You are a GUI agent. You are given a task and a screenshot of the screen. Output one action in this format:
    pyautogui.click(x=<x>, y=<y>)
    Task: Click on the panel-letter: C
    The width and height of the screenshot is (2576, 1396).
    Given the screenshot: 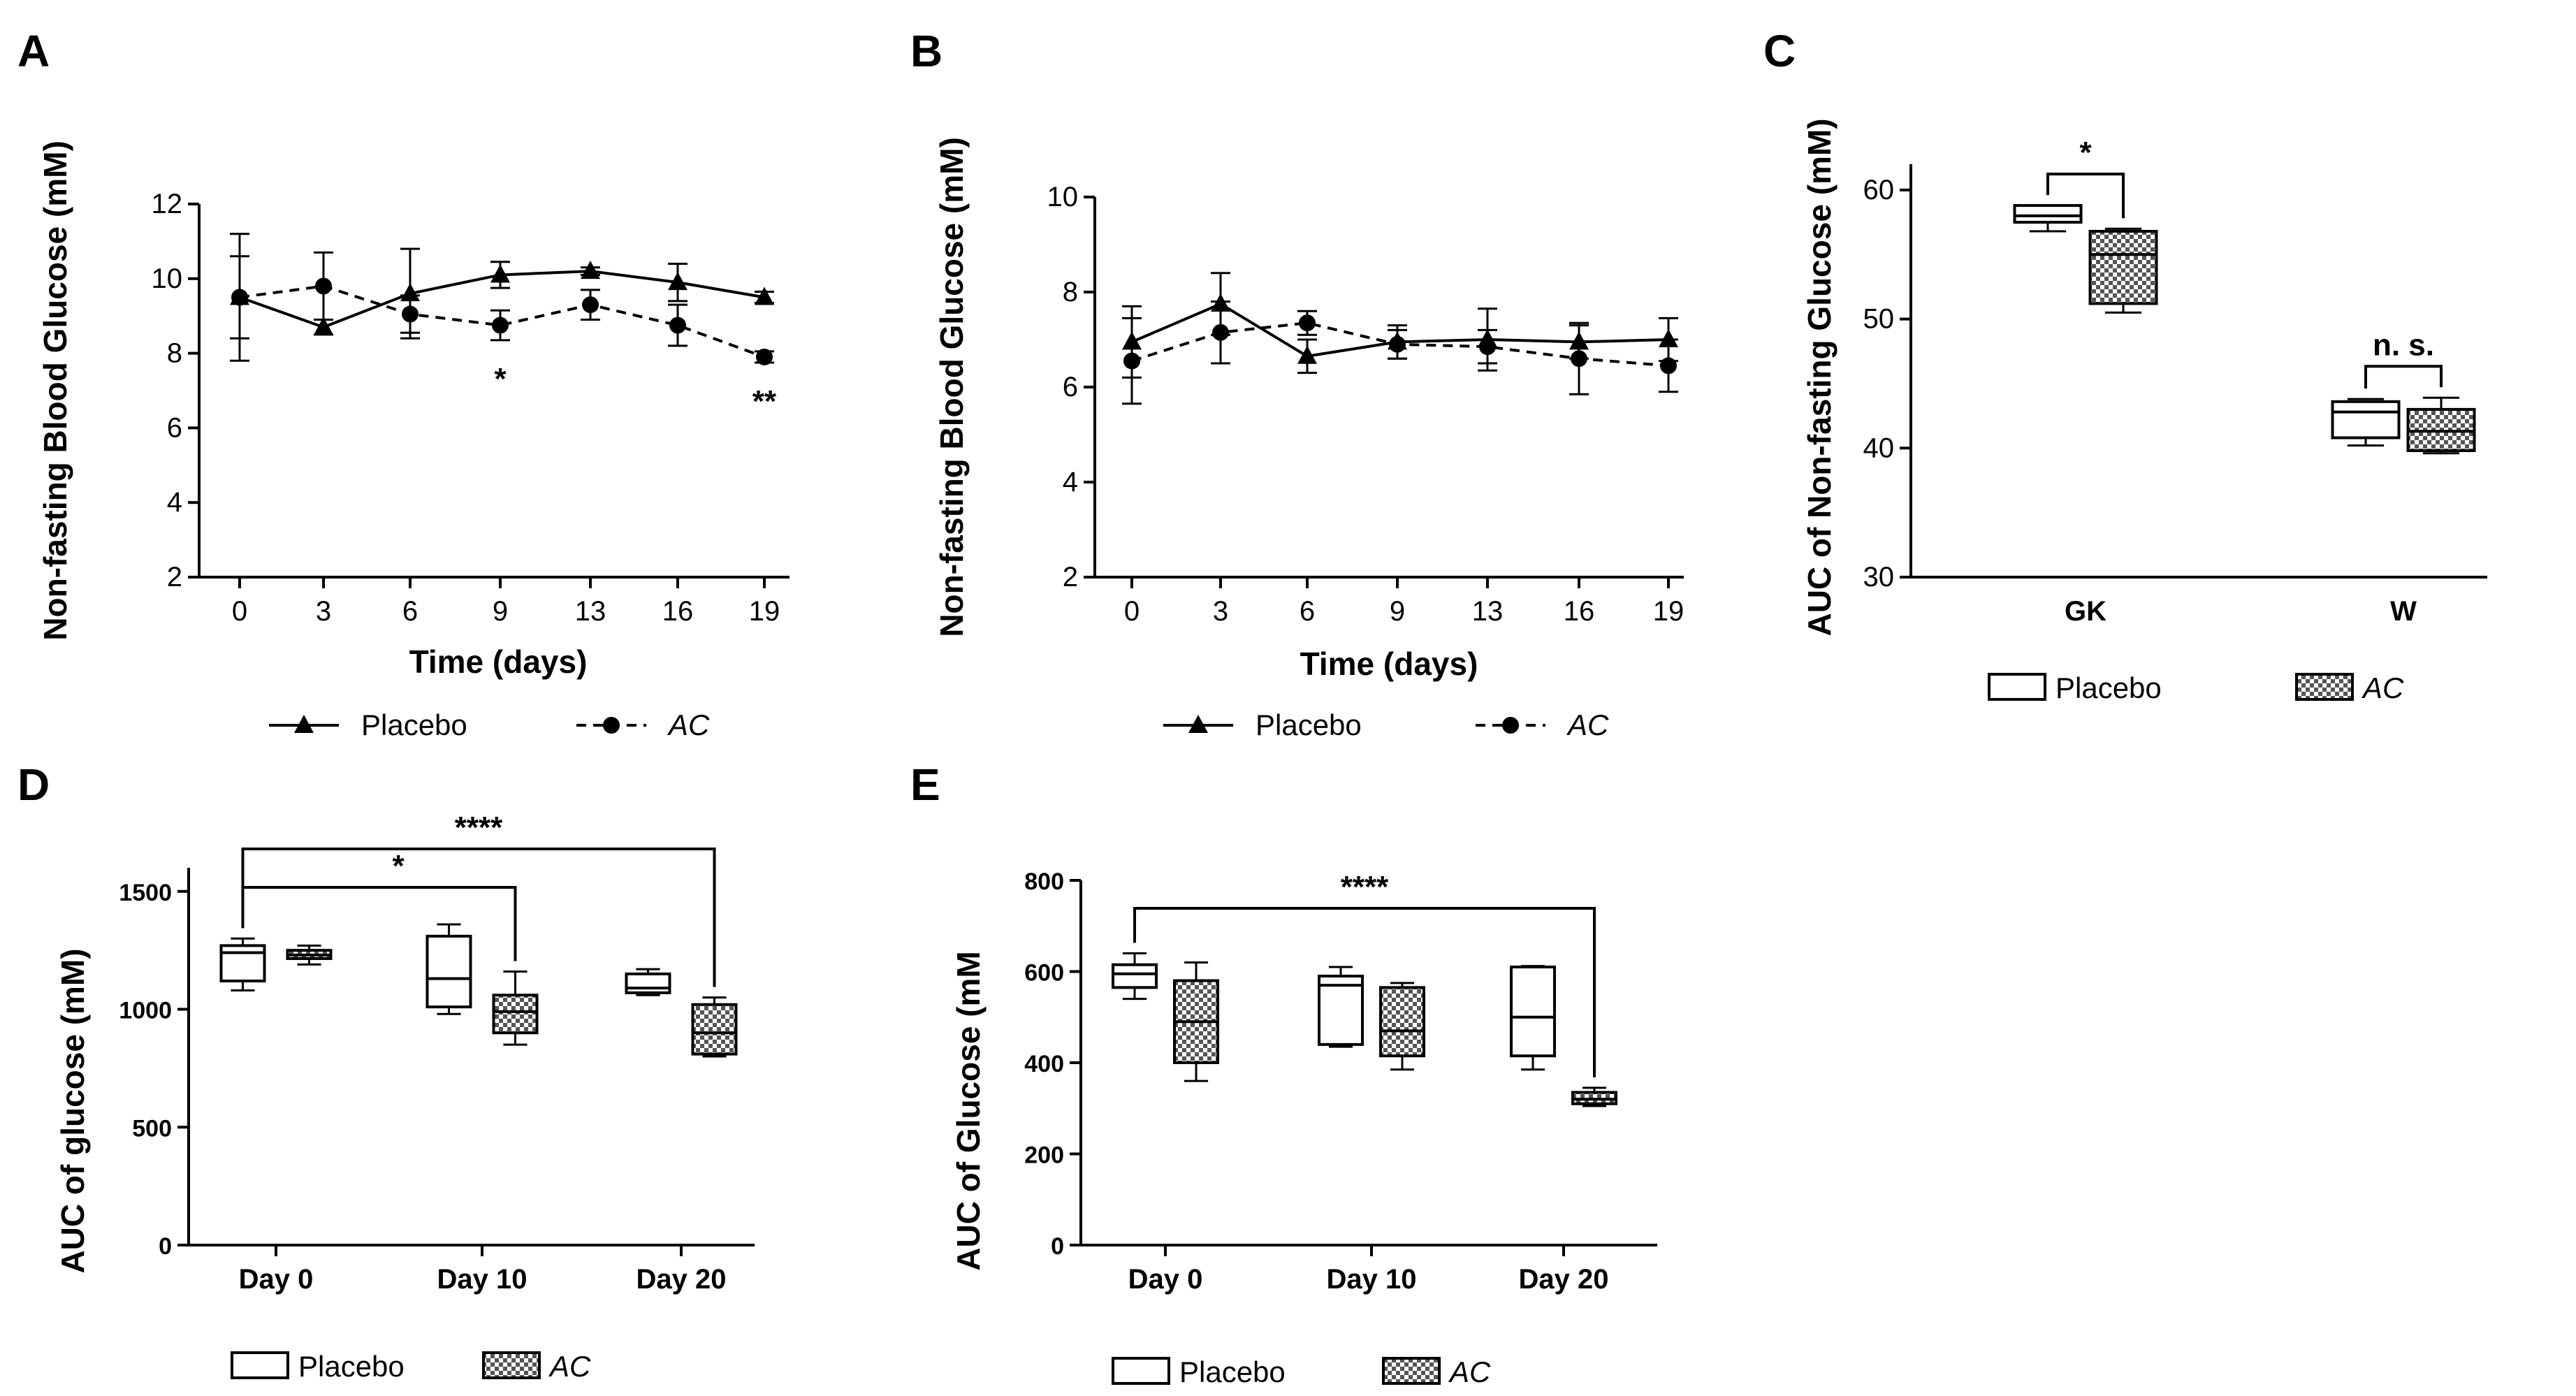 What is the action you would take?
    pyautogui.click(x=1779, y=51)
    